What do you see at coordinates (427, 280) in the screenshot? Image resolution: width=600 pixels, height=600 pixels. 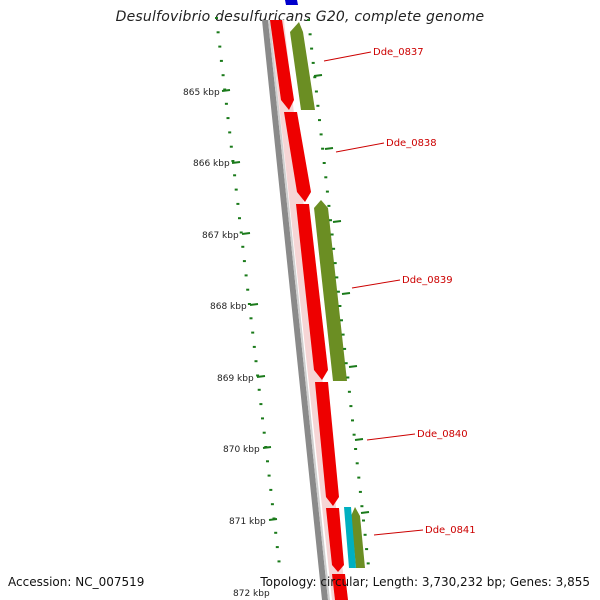 I see `gene-label: Dde_0839` at bounding box center [427, 280].